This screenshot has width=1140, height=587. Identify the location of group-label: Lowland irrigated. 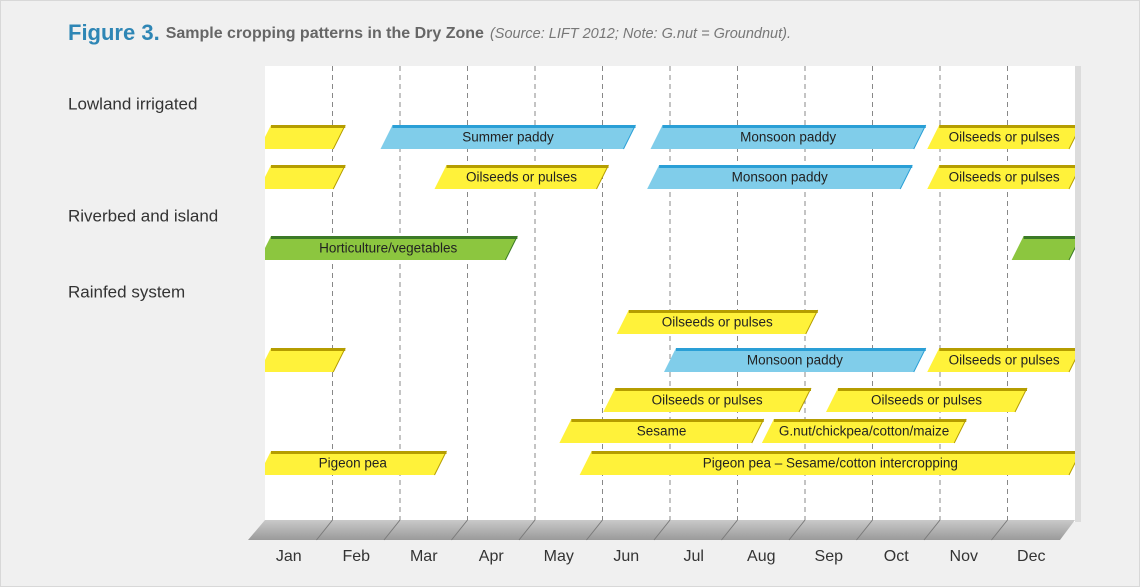
(132, 103).